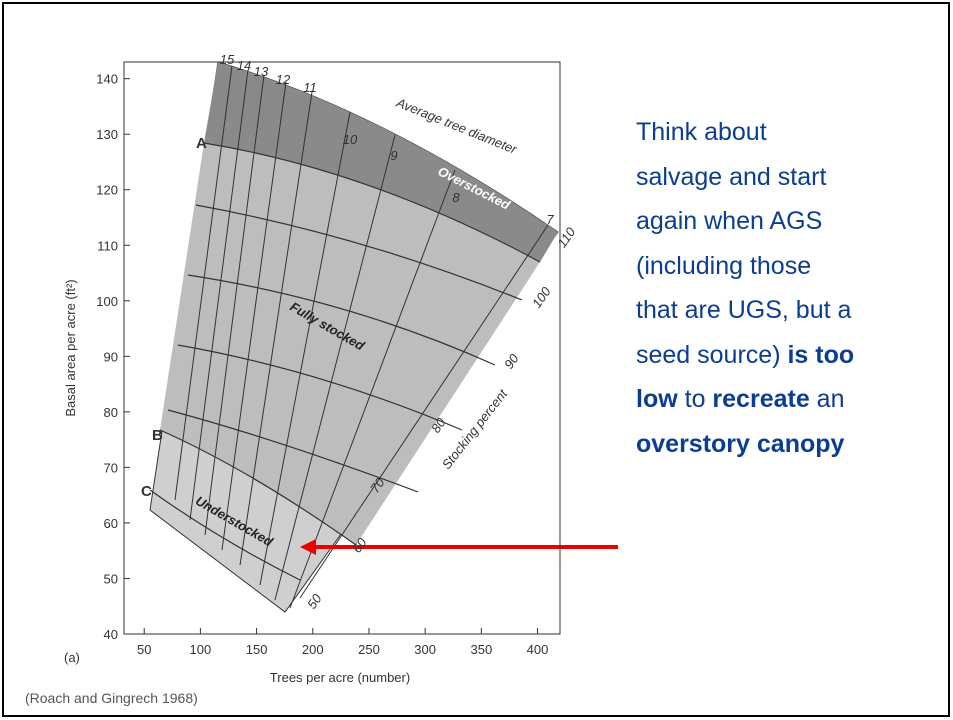 This screenshot has height=720, width=953. I want to click on stocking-label: 90, so click(511, 361).